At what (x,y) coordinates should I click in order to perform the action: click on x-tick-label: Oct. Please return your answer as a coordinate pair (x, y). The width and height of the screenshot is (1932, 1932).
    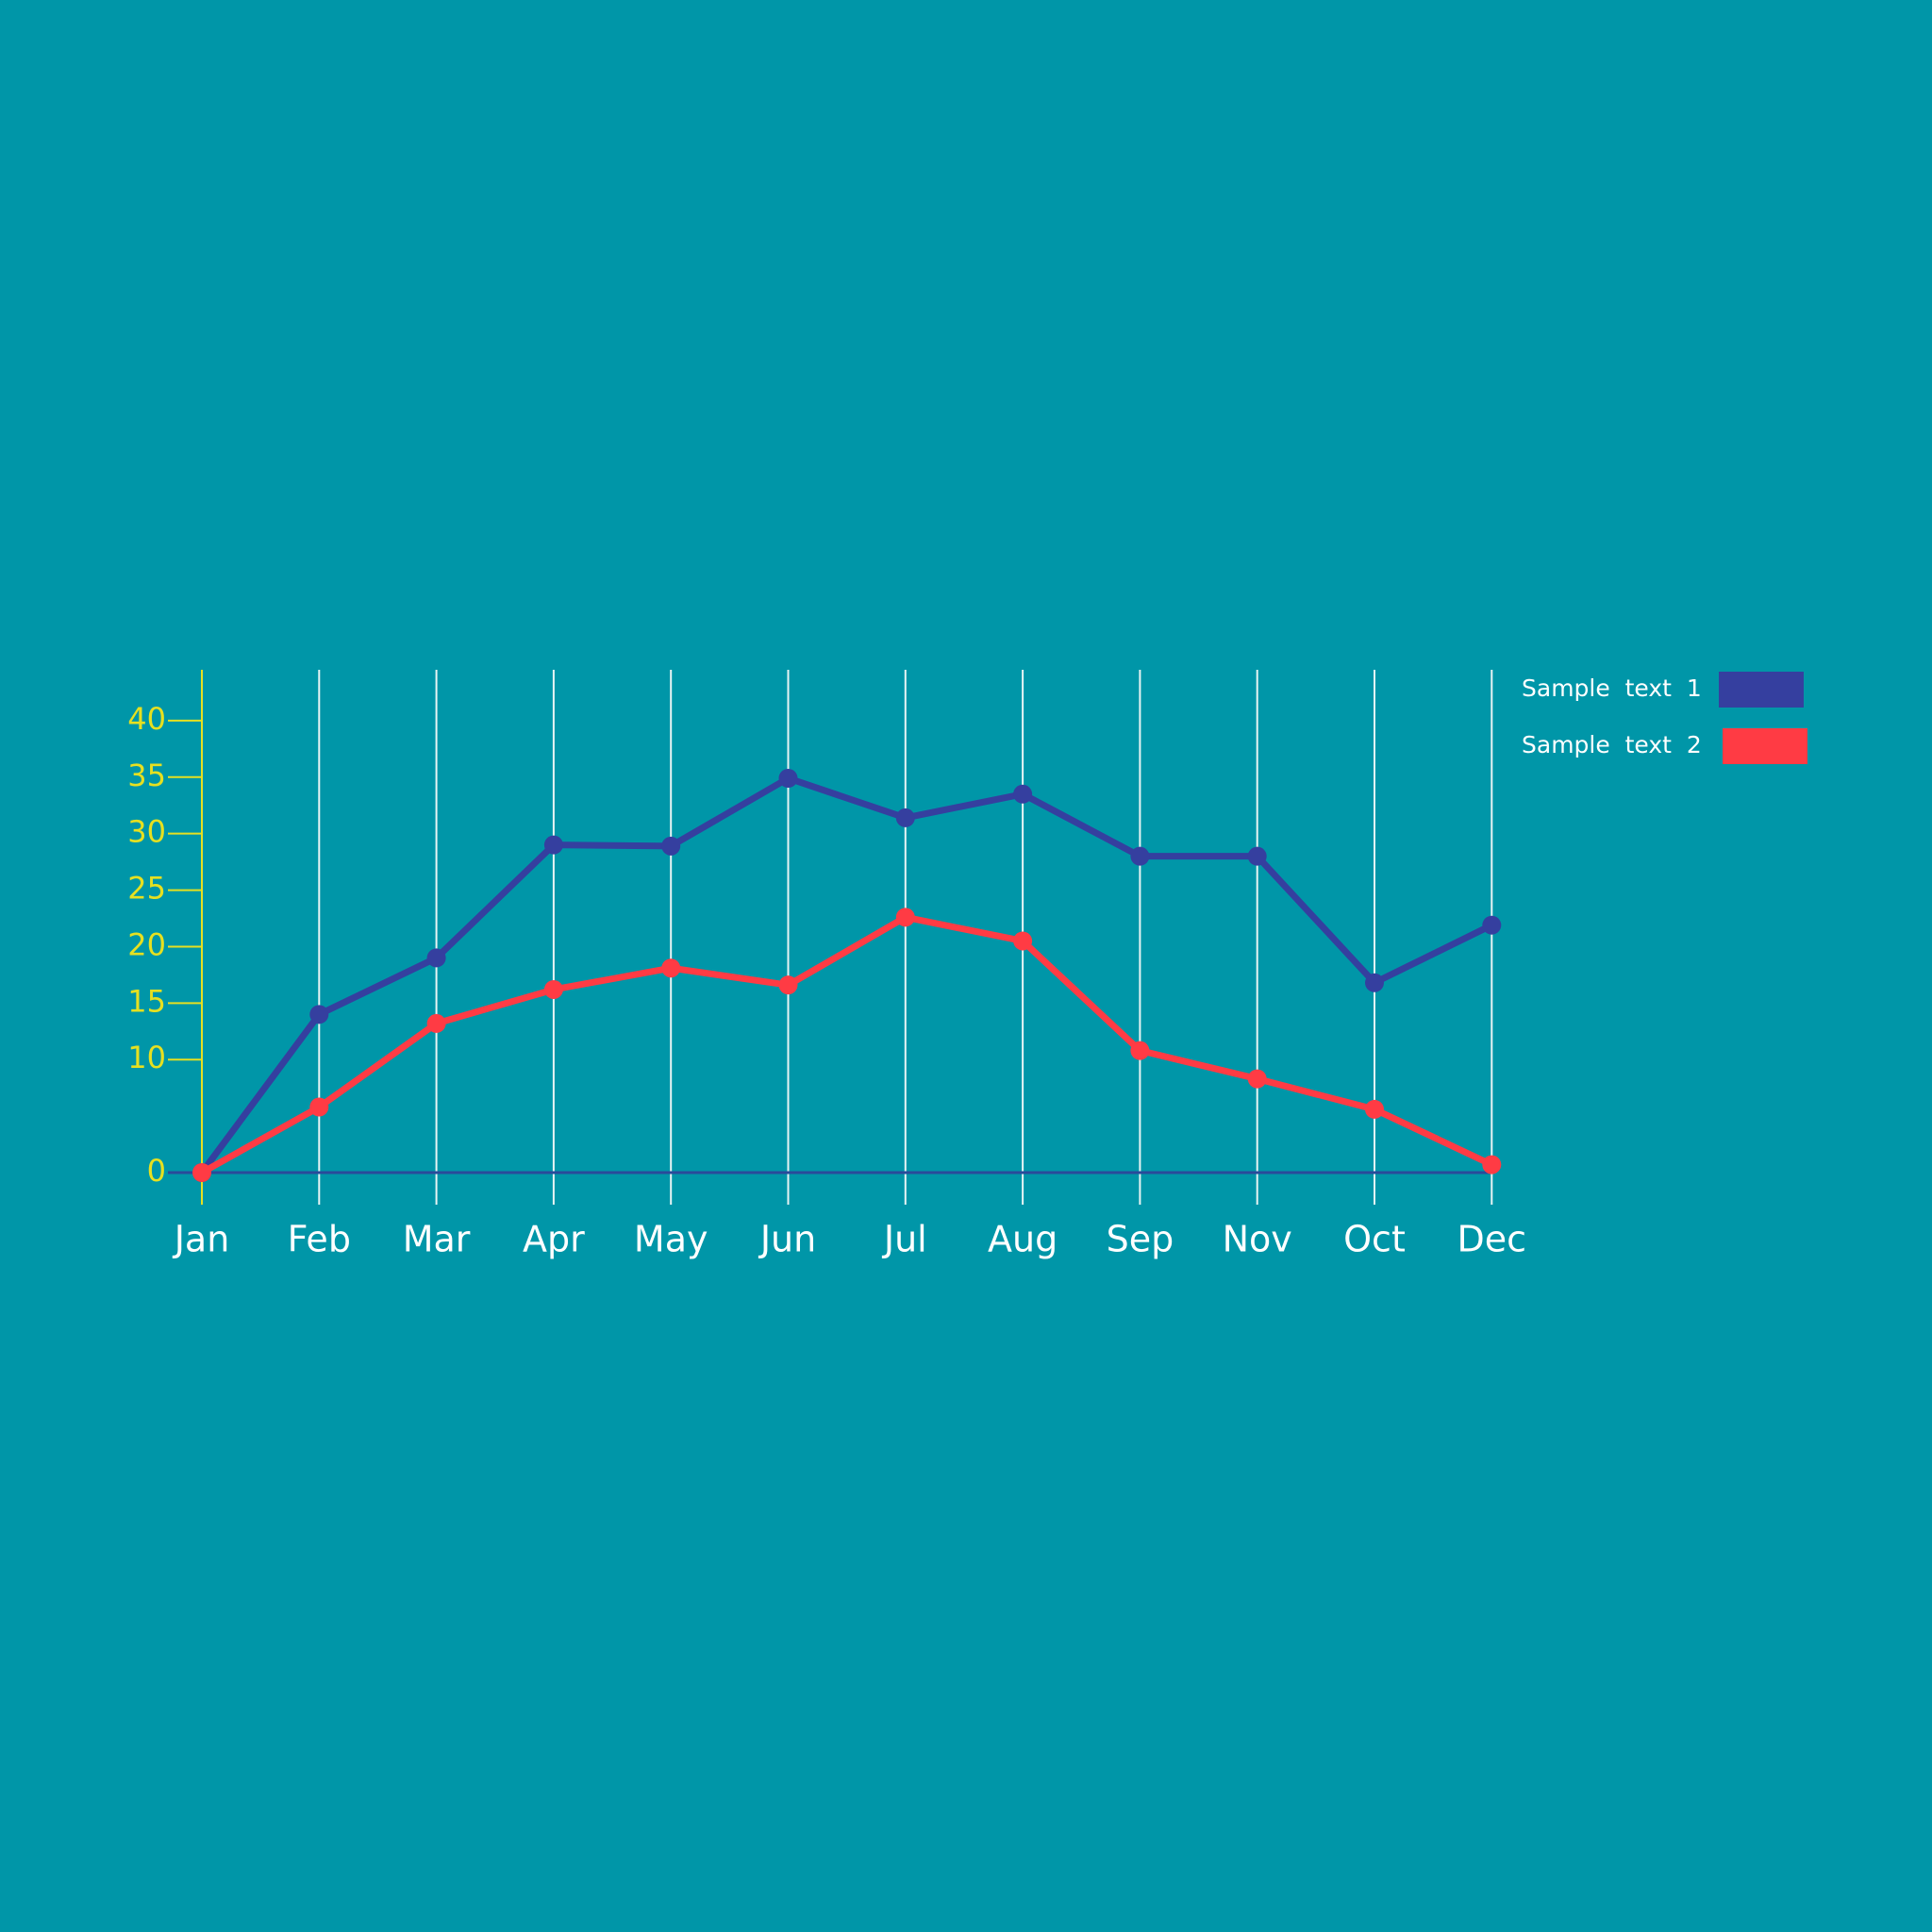
    Looking at the image, I should click on (1375, 1239).